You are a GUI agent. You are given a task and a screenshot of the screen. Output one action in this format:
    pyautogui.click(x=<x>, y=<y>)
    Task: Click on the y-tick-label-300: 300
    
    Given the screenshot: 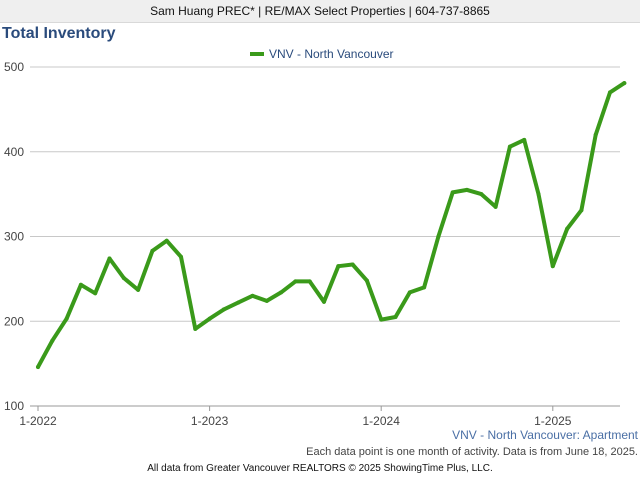 What is the action you would take?
    pyautogui.click(x=14, y=237)
    